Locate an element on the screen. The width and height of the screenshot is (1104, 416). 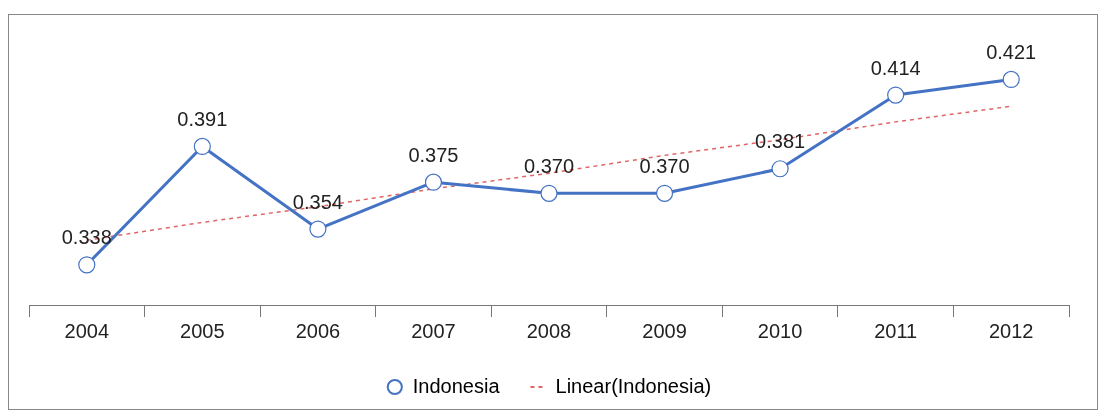
data-label: 0.391 is located at coordinates (202, 118).